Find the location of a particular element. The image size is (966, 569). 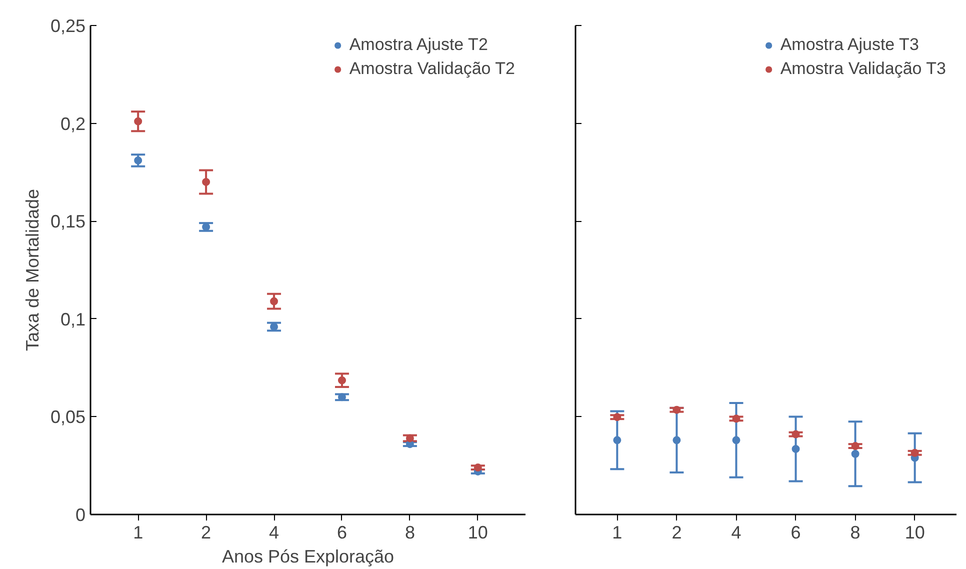

legend-label: Amostra Ajuste T3 is located at coordinates (849, 45).